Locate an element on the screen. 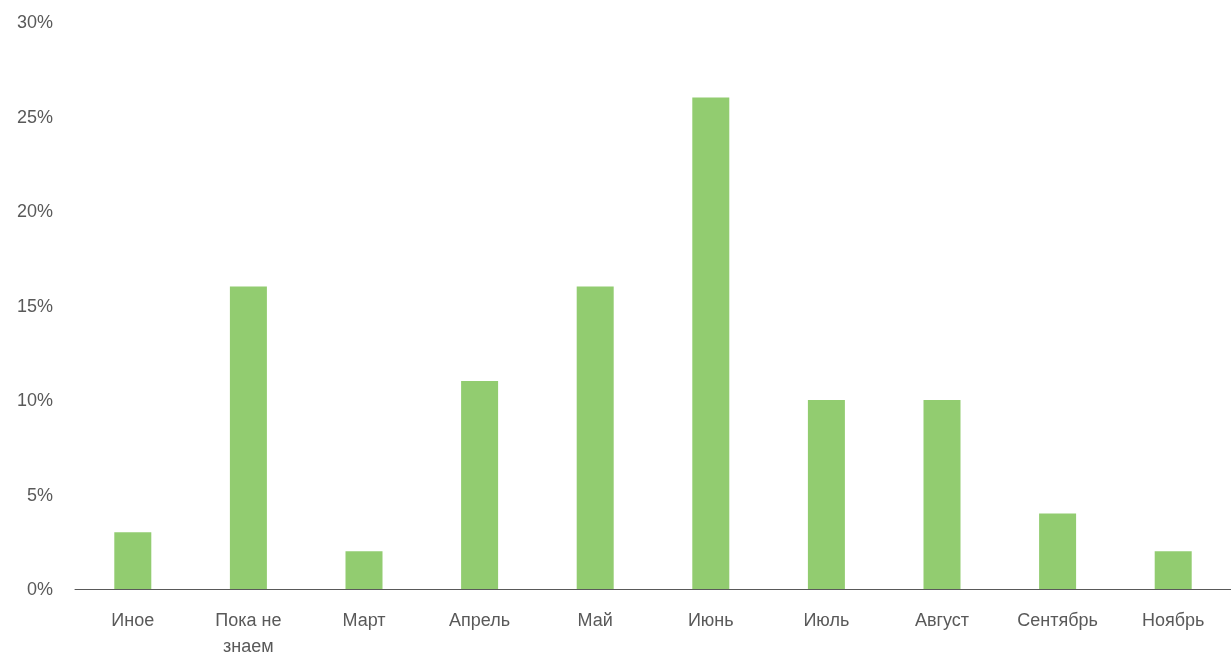  y-tick-label: 0% is located at coordinates (39, 589).